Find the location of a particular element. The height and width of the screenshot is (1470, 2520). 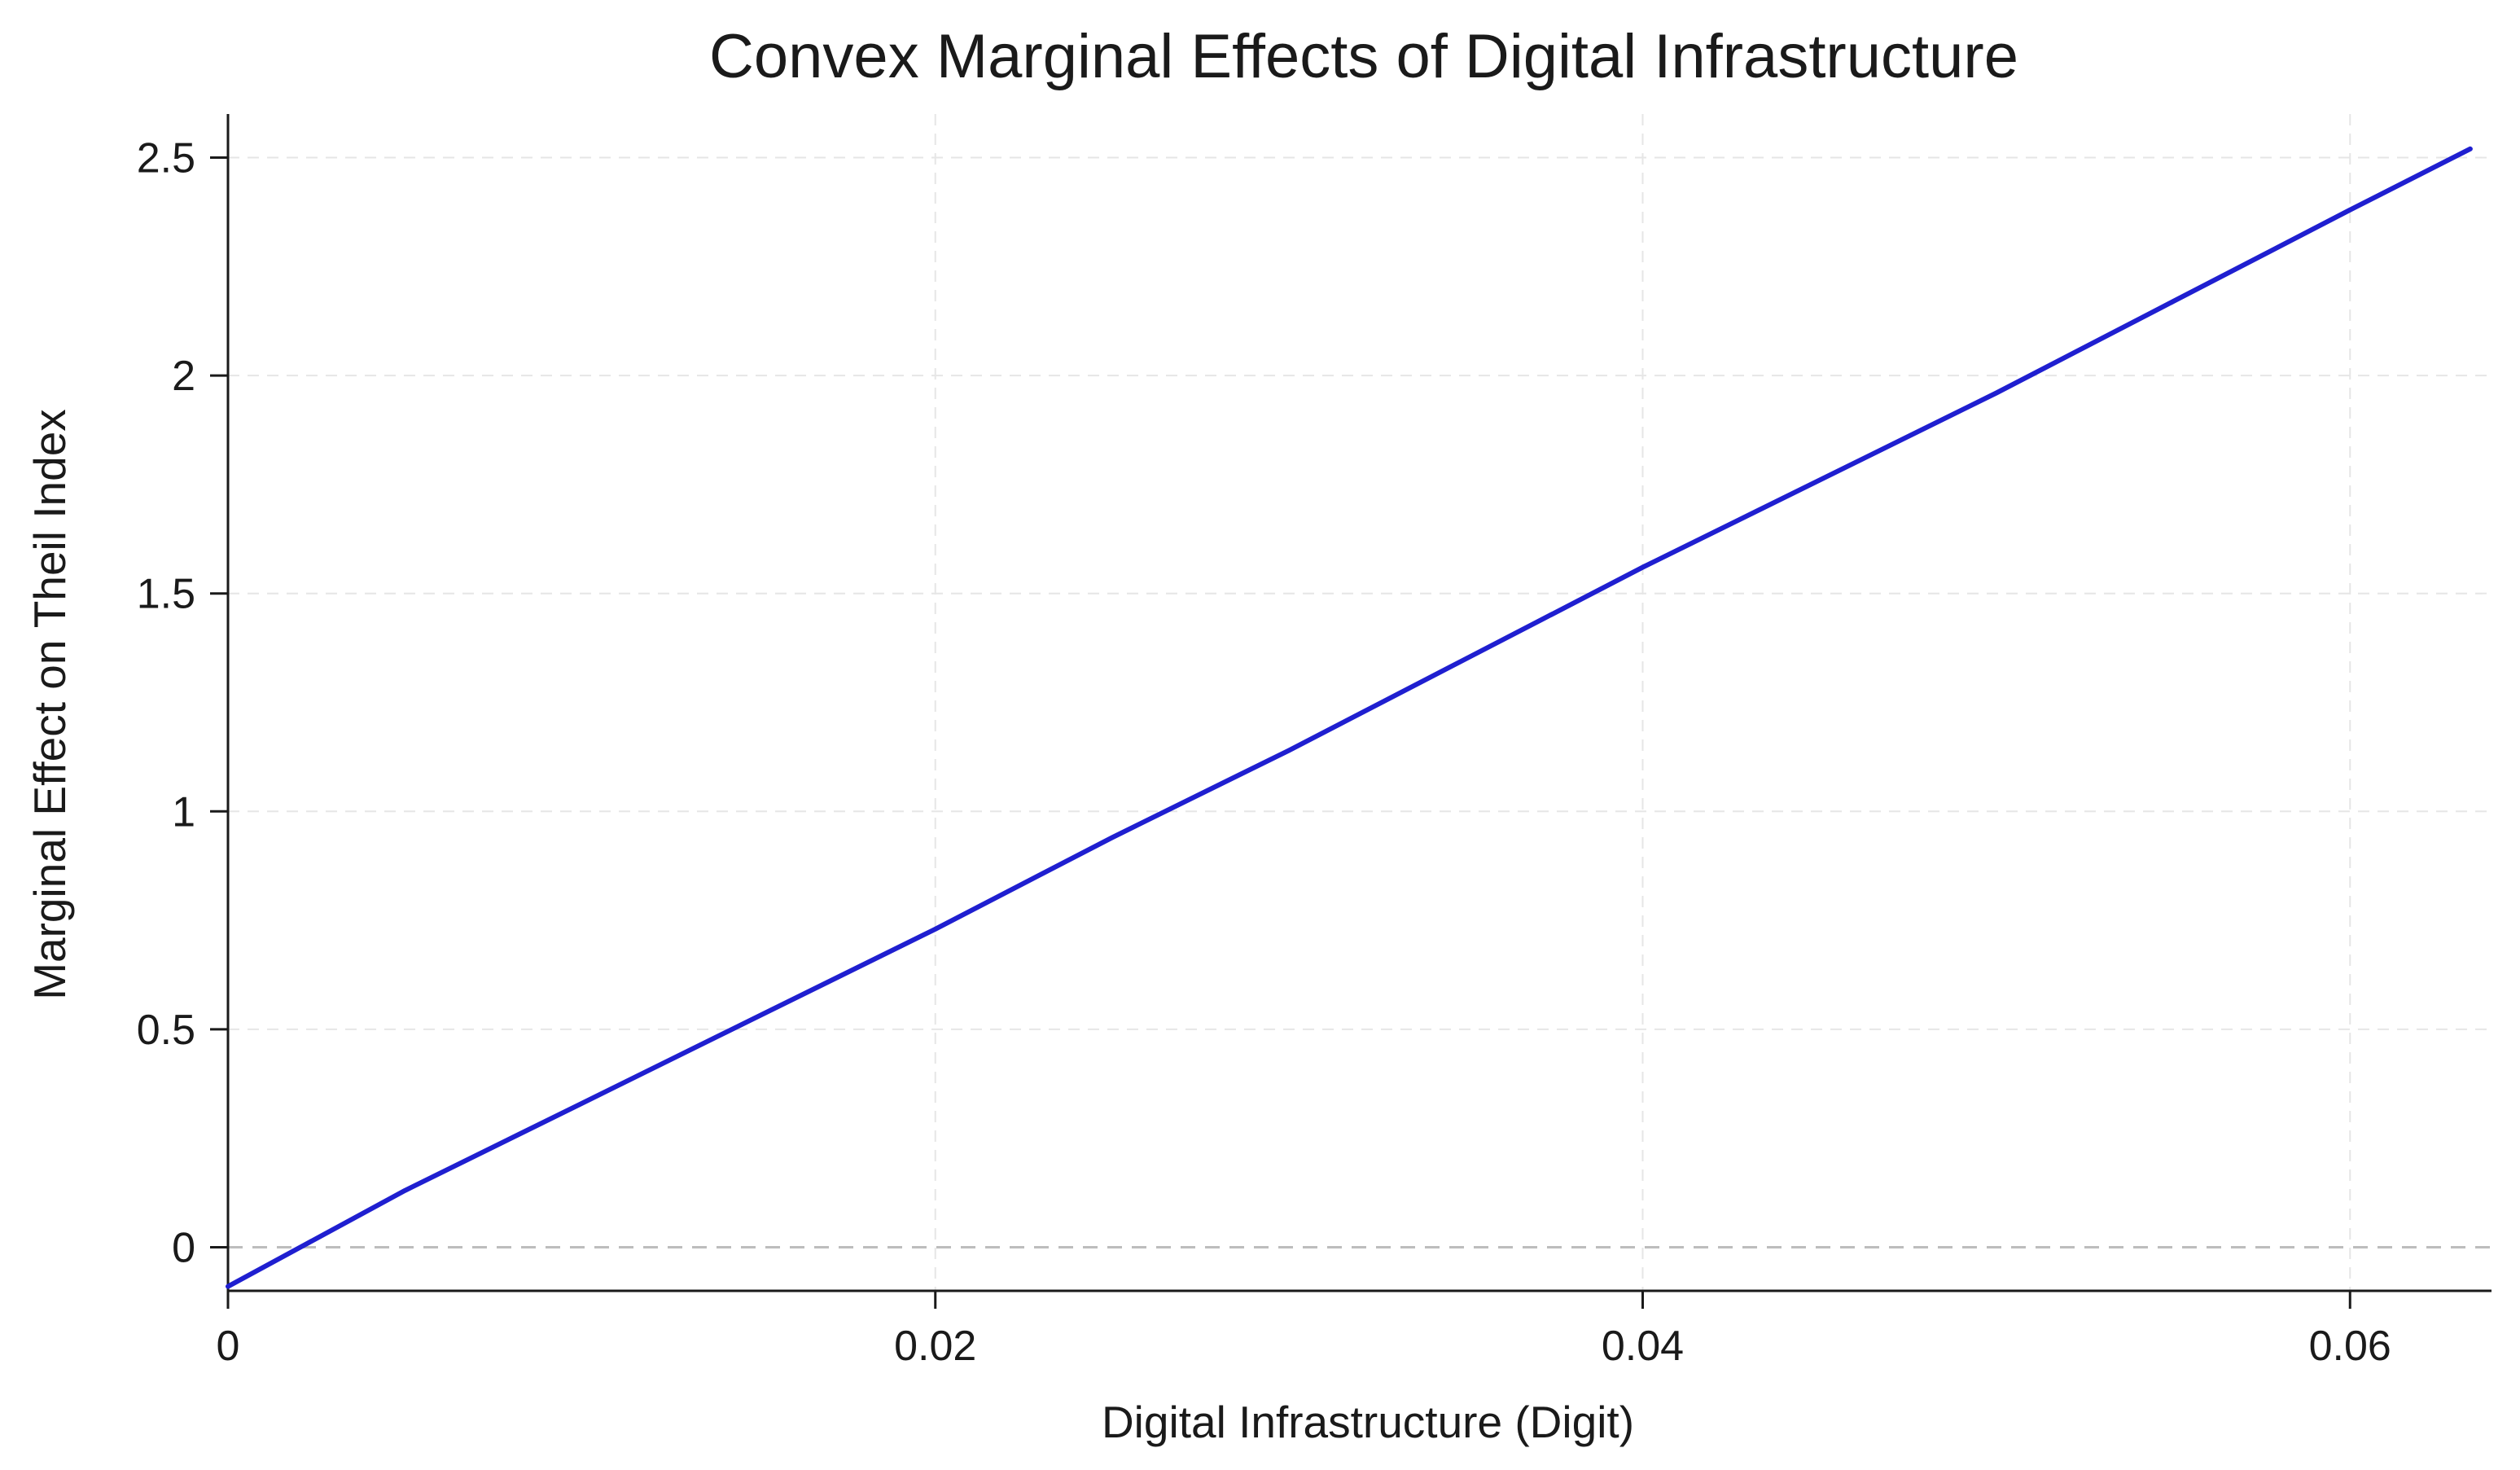

x-axis-ticks: 0 0.02 0.04 0.06 is located at coordinates (1304, 1330).